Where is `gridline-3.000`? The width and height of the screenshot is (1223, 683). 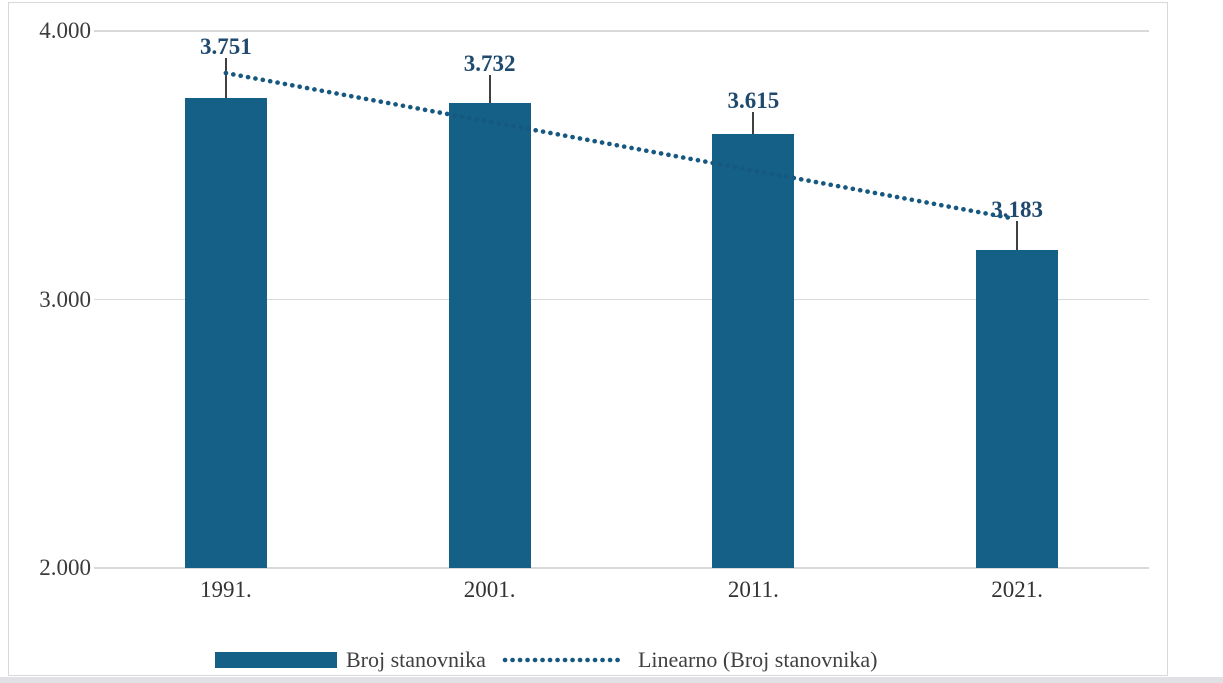
gridline-3.000 is located at coordinates (621, 299).